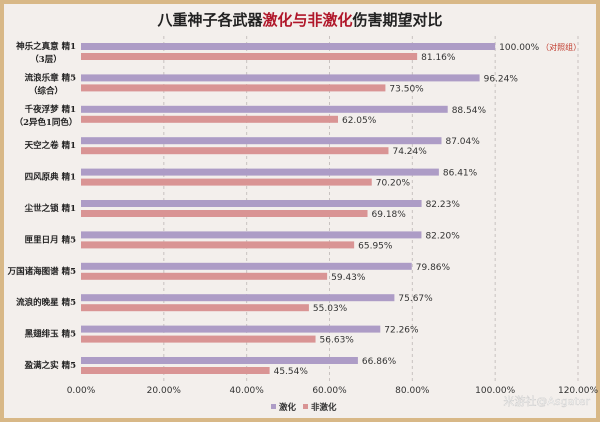  I want to click on data-label: 82.20%, so click(442, 236).